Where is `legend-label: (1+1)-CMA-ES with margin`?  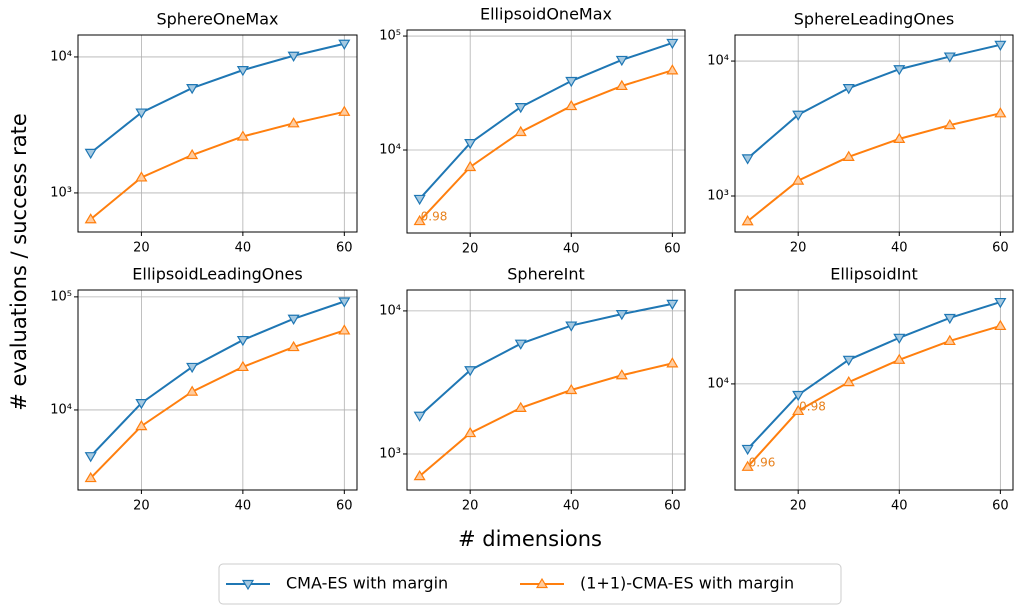
legend-label: (1+1)-CMA-ES with margin is located at coordinates (687, 583).